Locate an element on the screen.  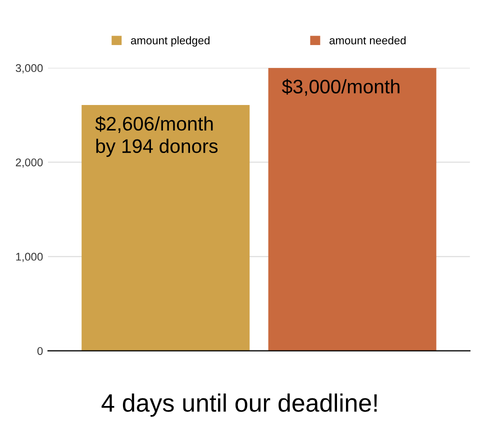
y-tick-label: 0 is located at coordinates (40, 351).